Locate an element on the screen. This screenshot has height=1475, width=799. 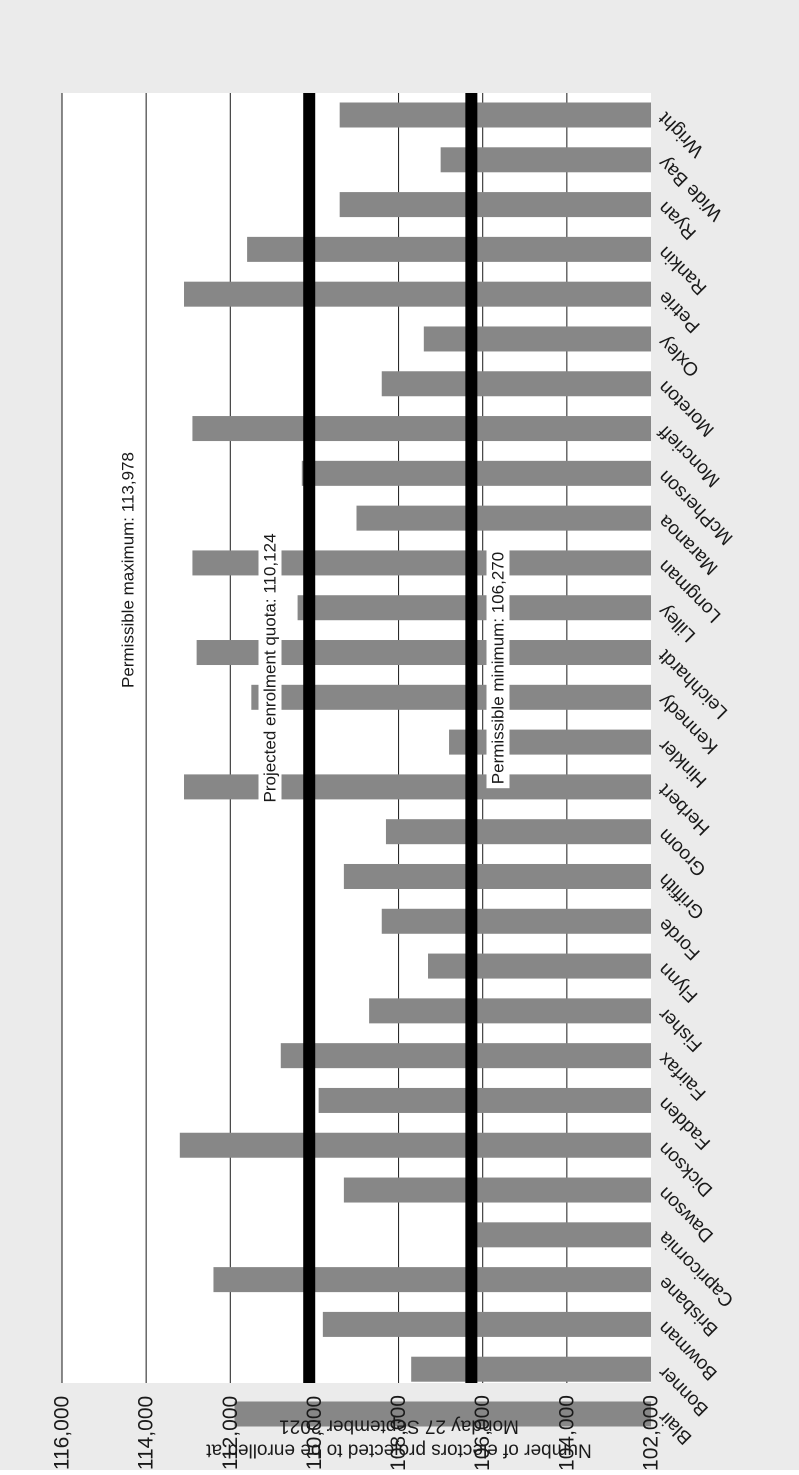
bar-flynn is located at coordinates (539, 966).